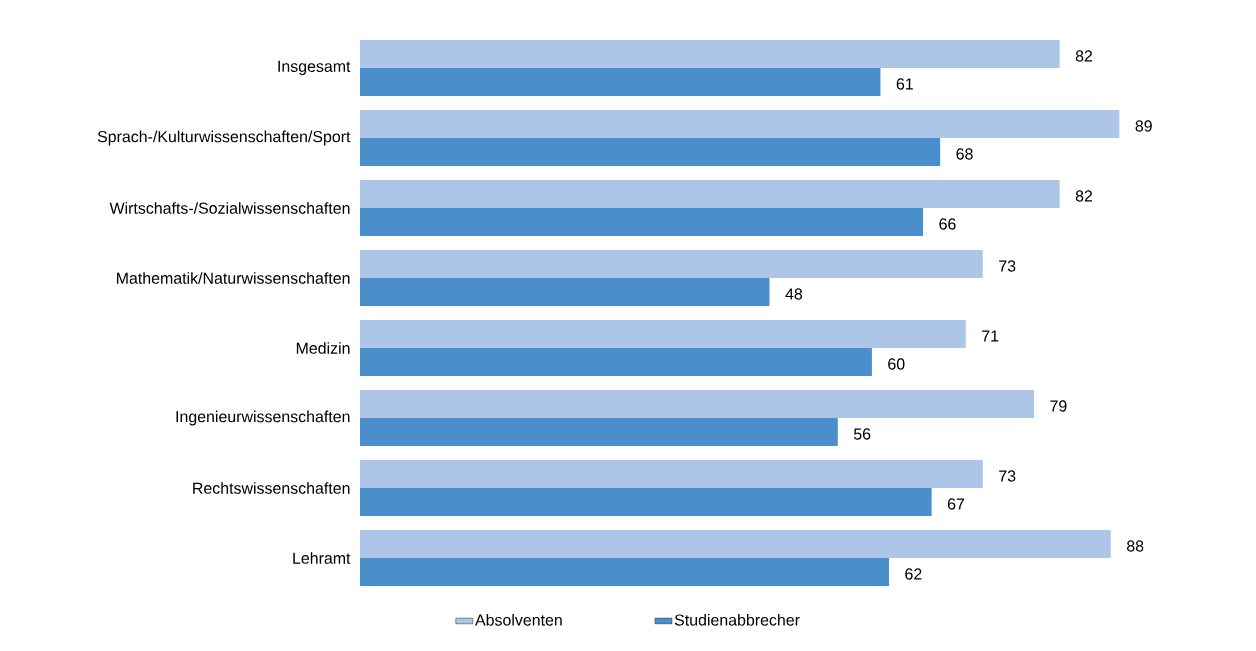 This screenshot has width=1256, height=651. What do you see at coordinates (896, 364) in the screenshot?
I see `data-label: 60` at bounding box center [896, 364].